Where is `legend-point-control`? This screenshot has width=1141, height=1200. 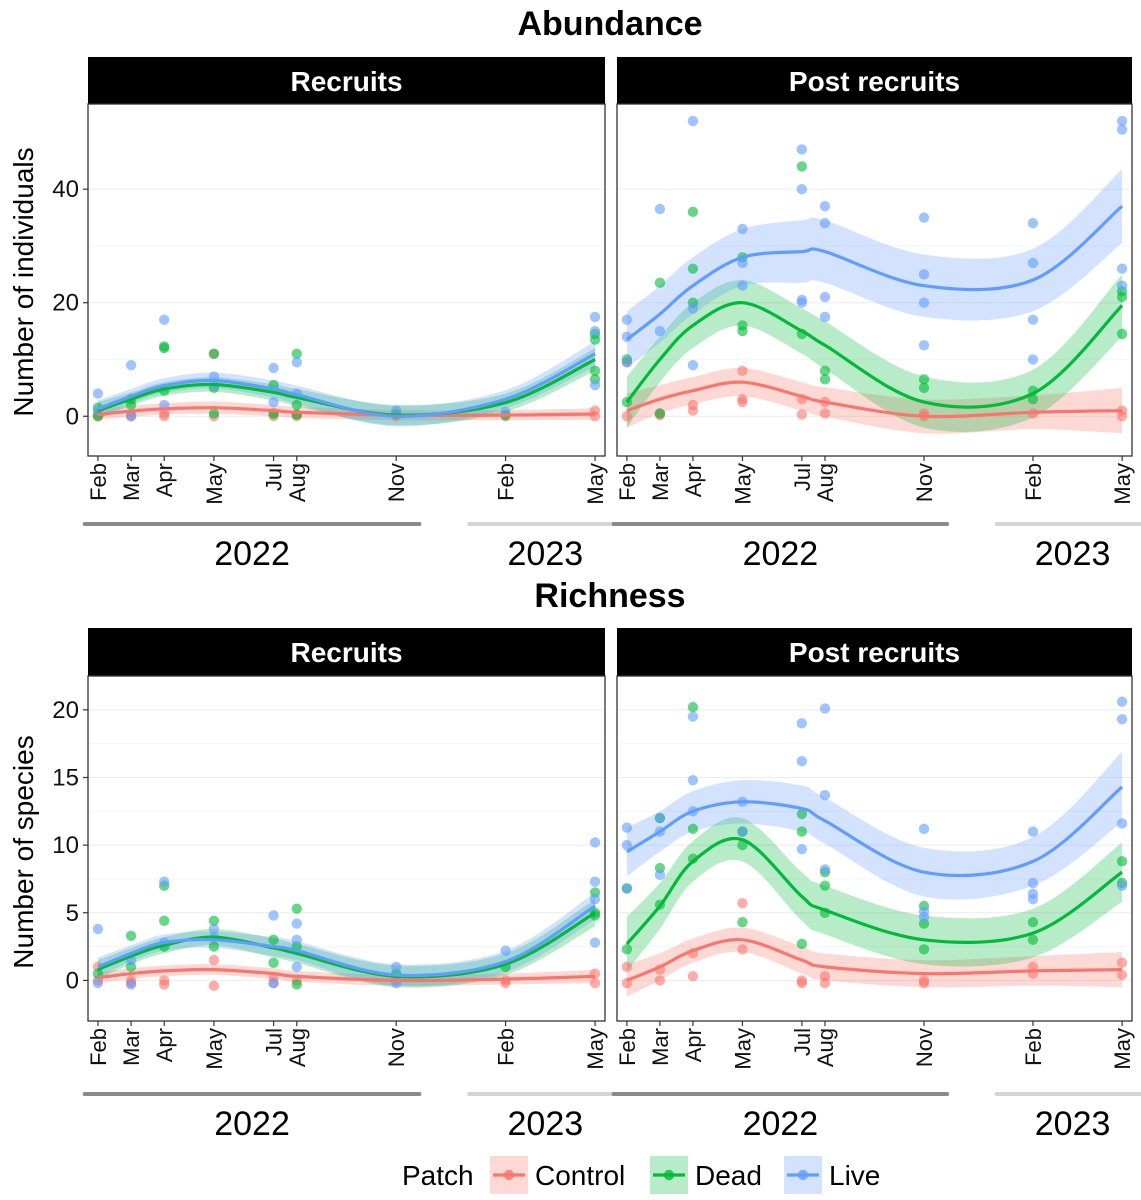 legend-point-control is located at coordinates (509, 1175).